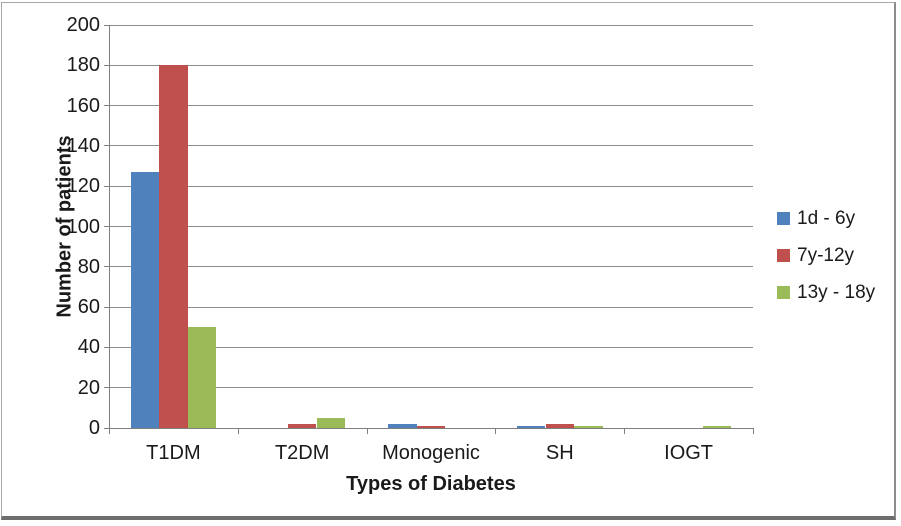  I want to click on y-tick-label: 20, so click(88, 387).